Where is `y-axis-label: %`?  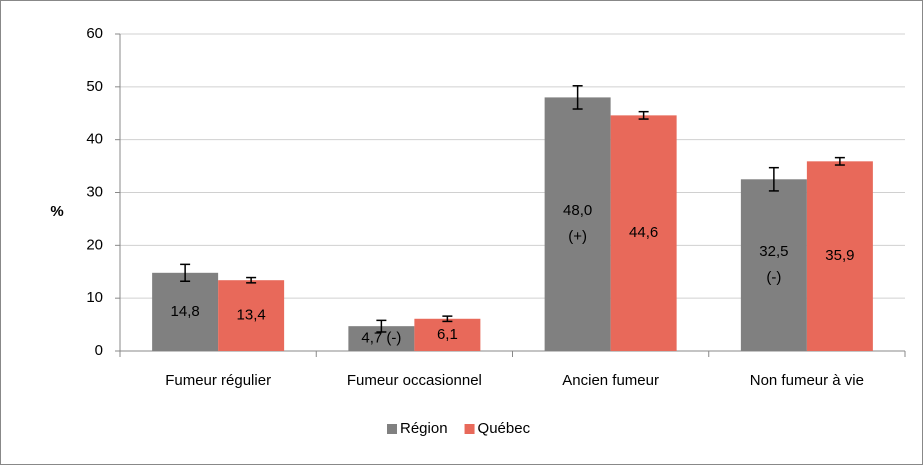 y-axis-label: % is located at coordinates (56, 211).